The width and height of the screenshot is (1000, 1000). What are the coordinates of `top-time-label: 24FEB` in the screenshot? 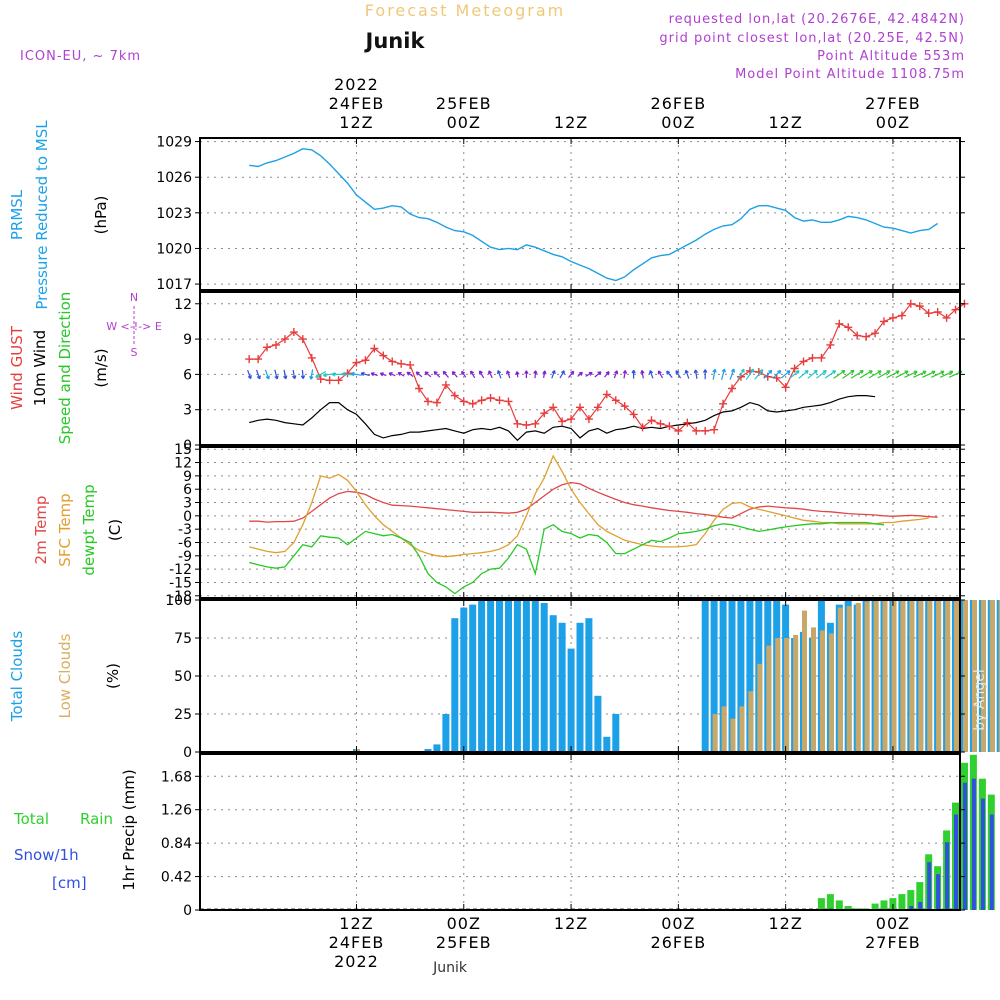 It's located at (357, 103).